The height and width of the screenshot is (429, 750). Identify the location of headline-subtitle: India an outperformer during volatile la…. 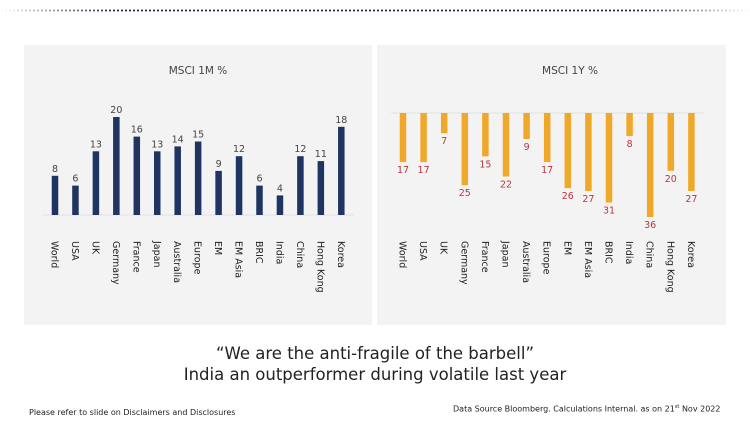
(375, 374).